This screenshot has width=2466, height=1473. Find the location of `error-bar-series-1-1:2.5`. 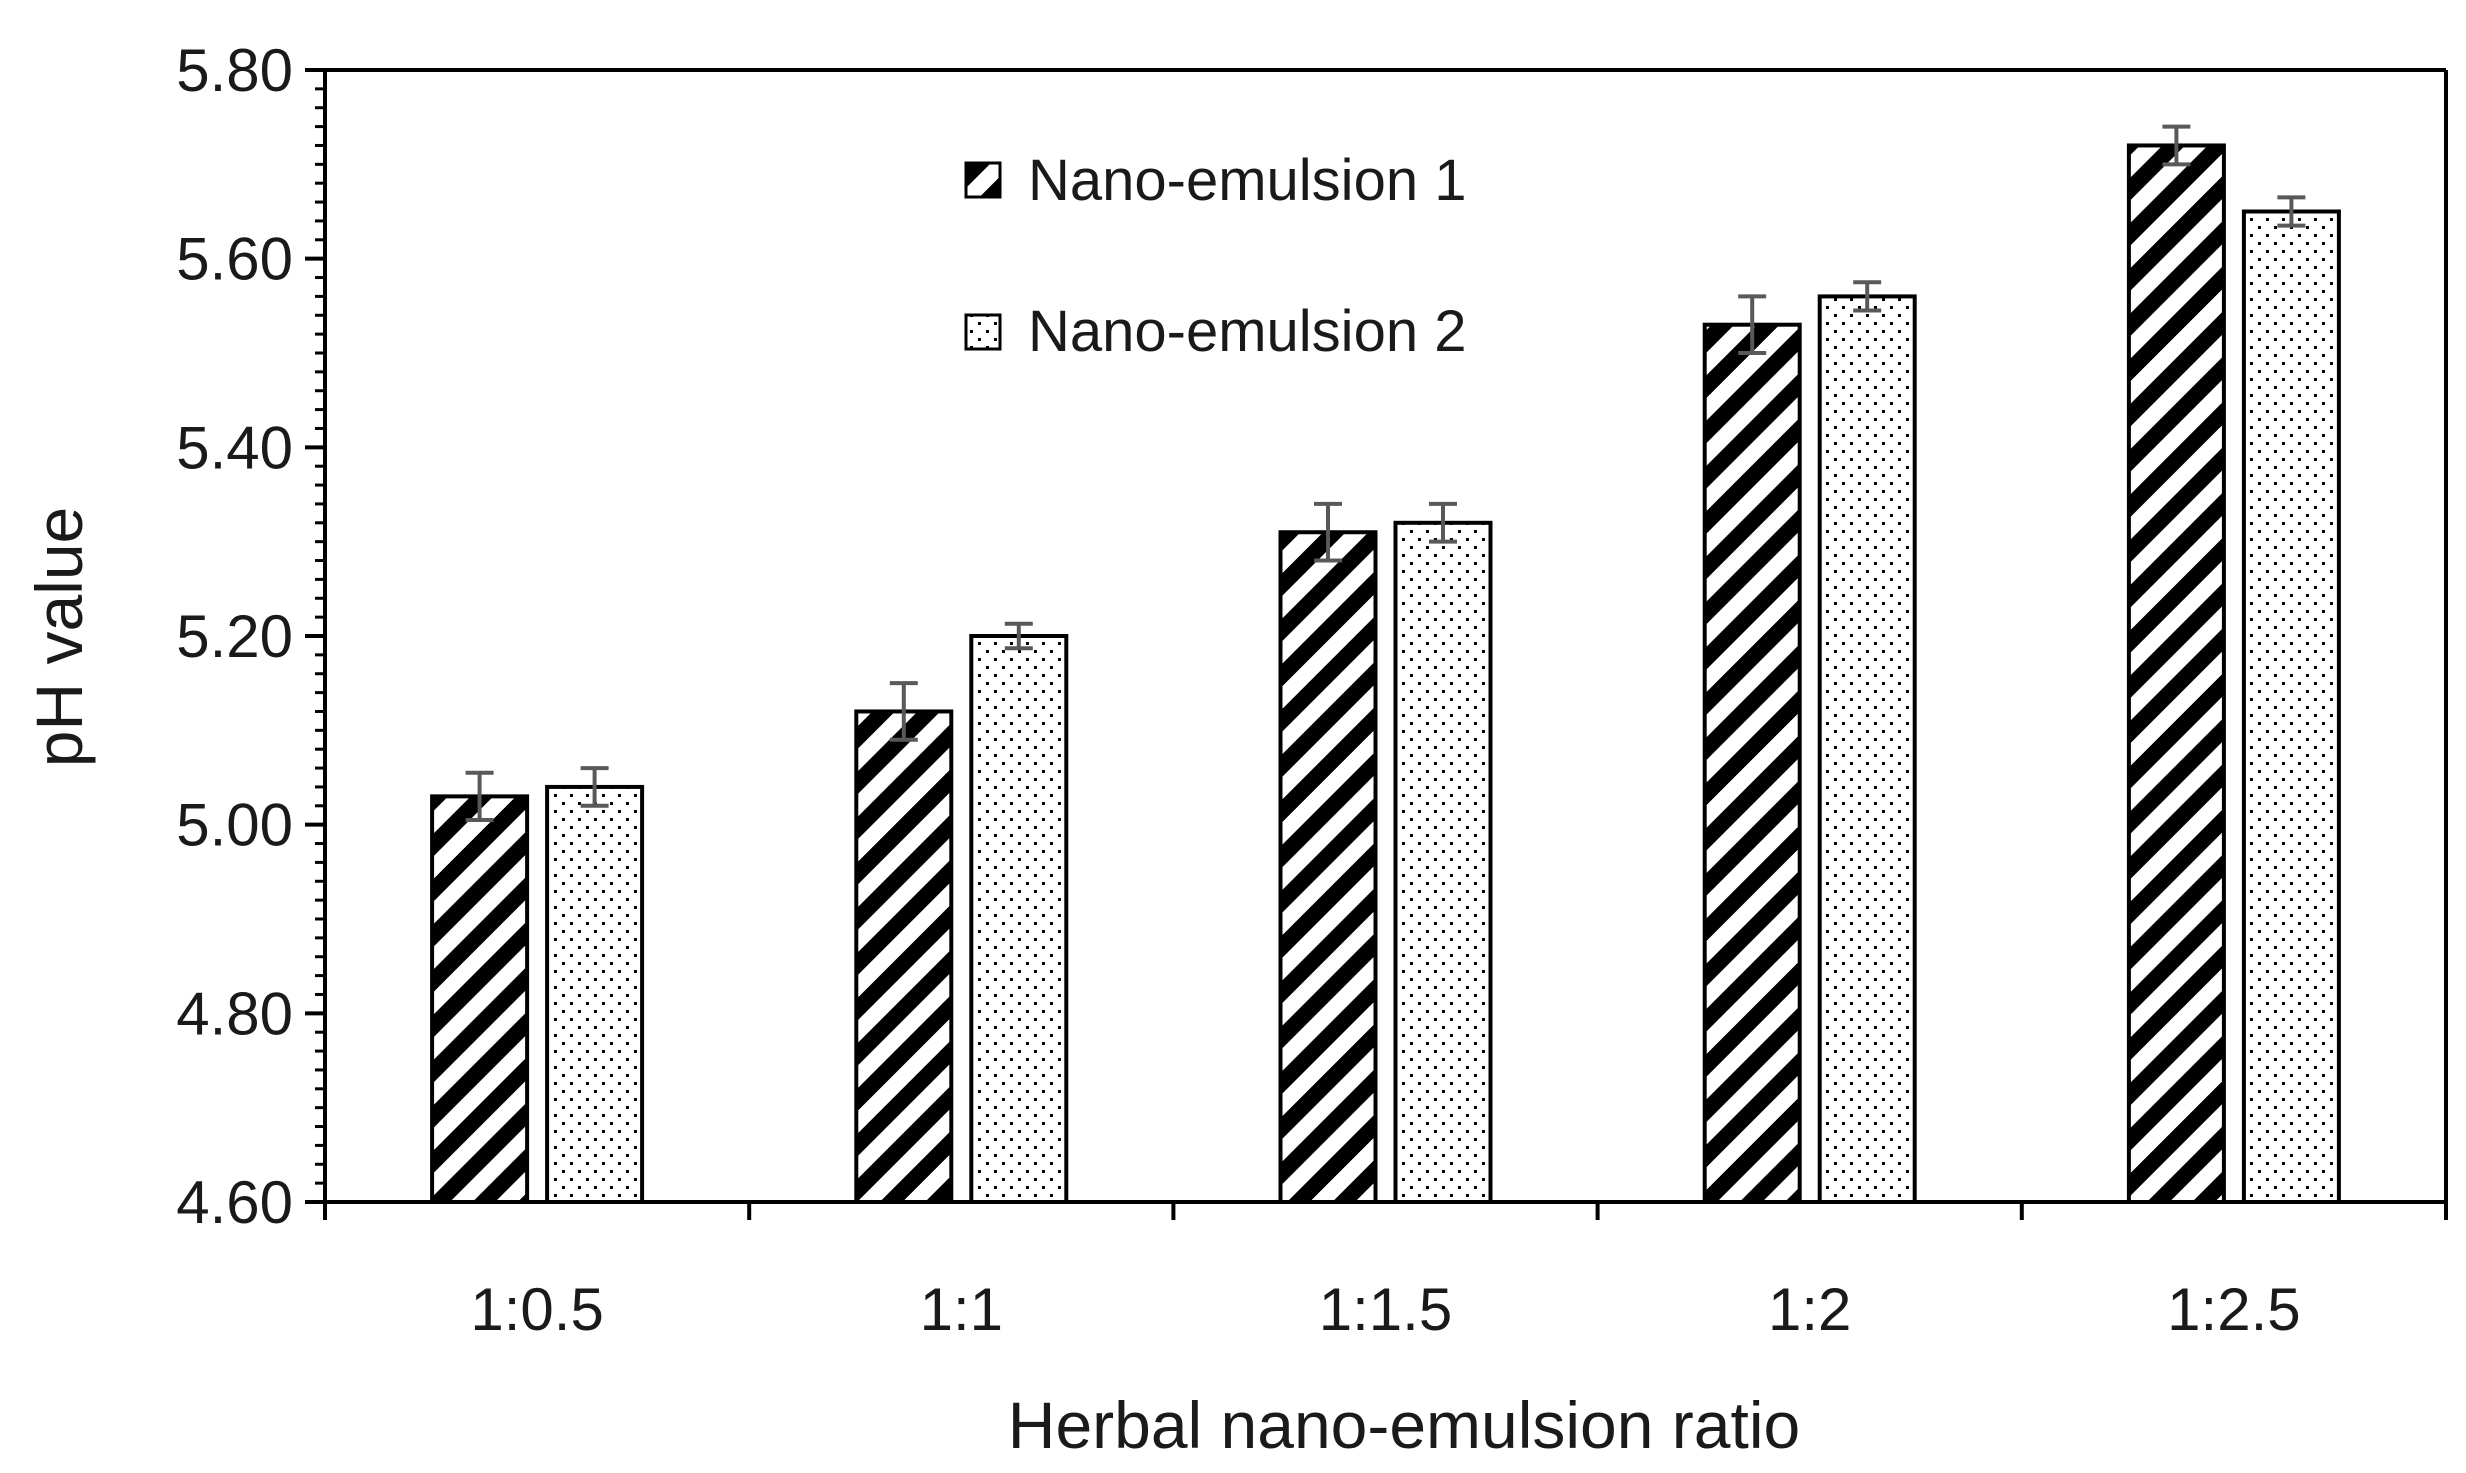

error-bar-series-1-1:2.5 is located at coordinates (2176, 145).